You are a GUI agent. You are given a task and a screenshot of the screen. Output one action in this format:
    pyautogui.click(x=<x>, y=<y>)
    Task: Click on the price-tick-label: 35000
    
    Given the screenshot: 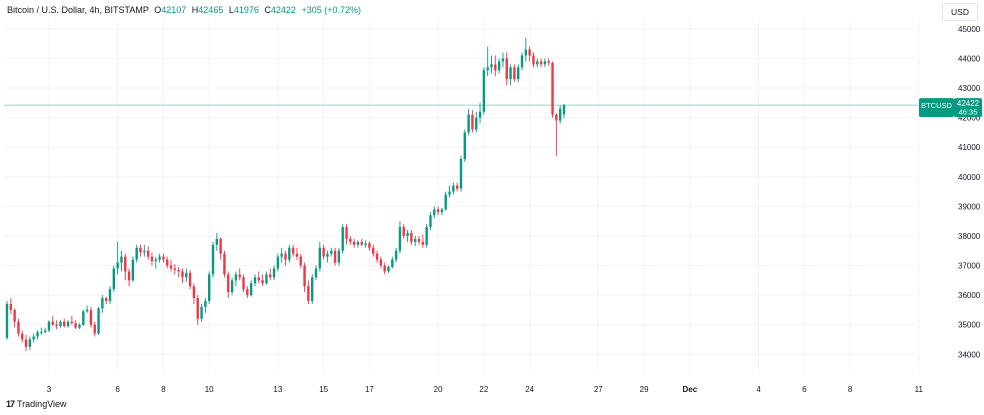 What is the action you would take?
    pyautogui.click(x=969, y=325)
    